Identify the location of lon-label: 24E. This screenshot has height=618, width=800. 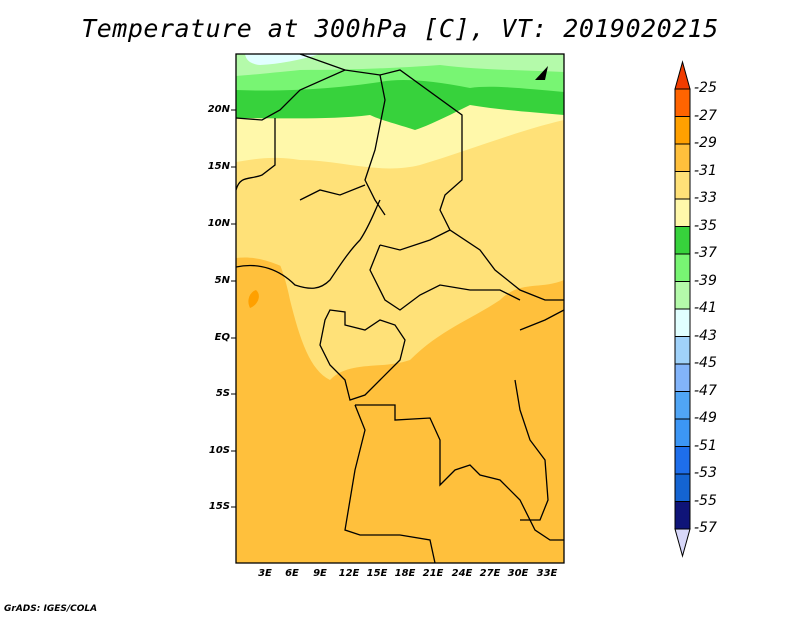
(462, 573).